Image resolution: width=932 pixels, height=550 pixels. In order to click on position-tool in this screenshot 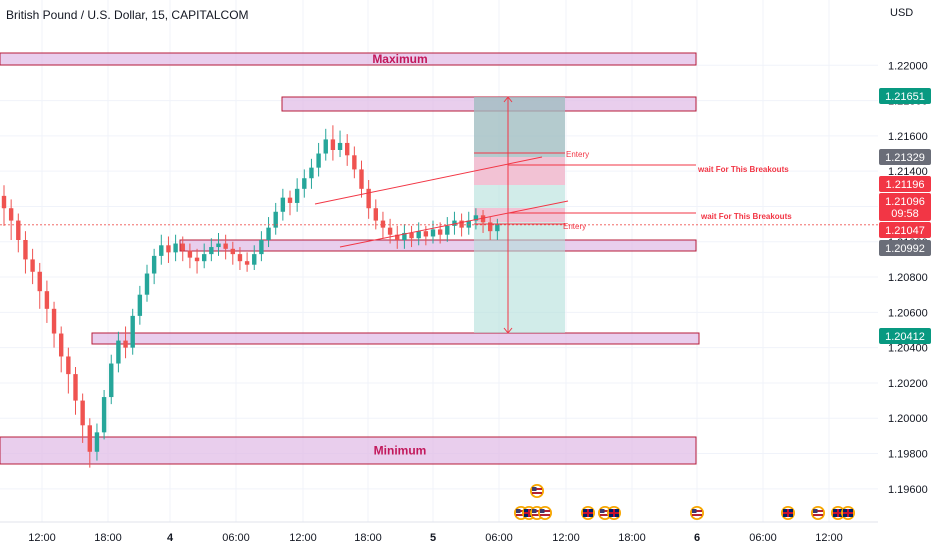, I will do `click(519, 215)`.